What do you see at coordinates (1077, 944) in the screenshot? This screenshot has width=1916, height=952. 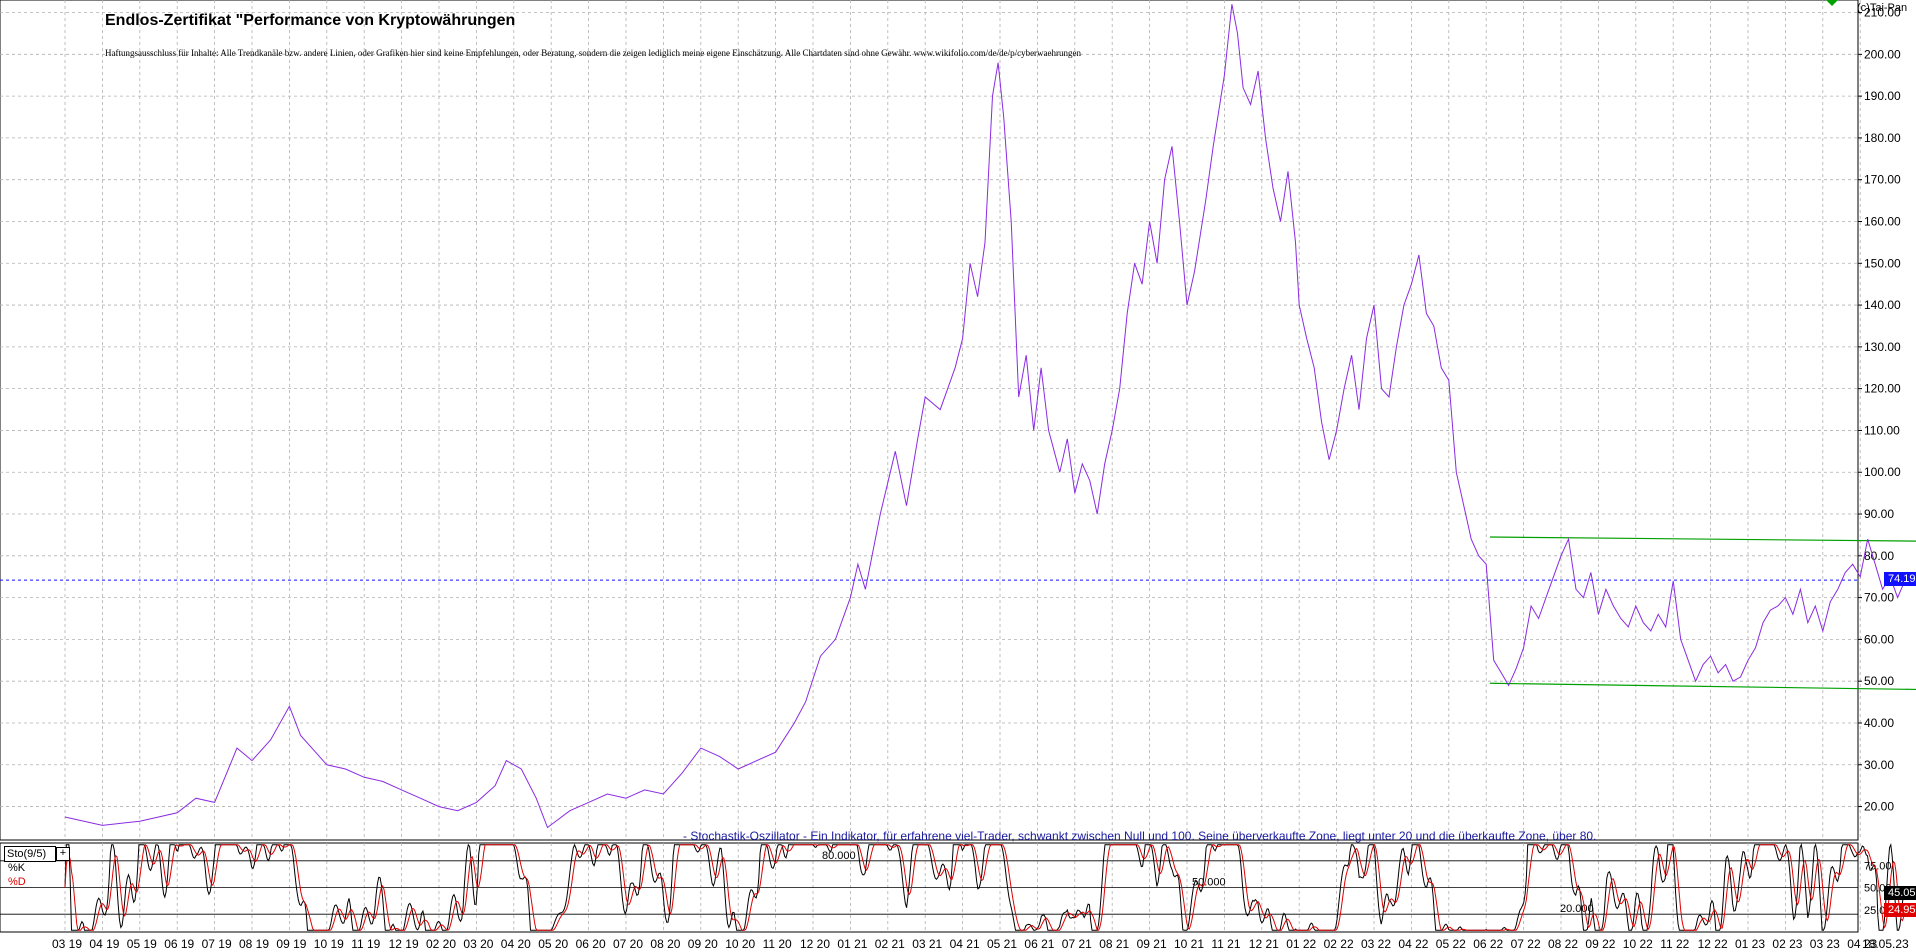 I see `x-tick-label: 07 21` at bounding box center [1077, 944].